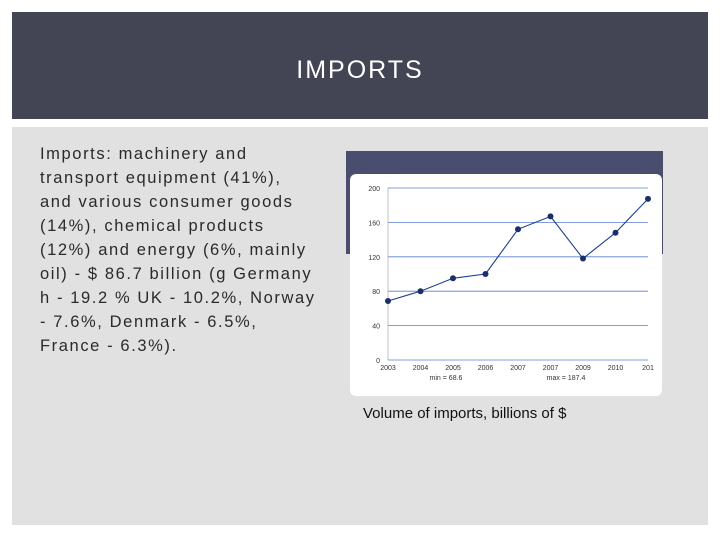  I want to click on x-tick-label: 201, so click(648, 368).